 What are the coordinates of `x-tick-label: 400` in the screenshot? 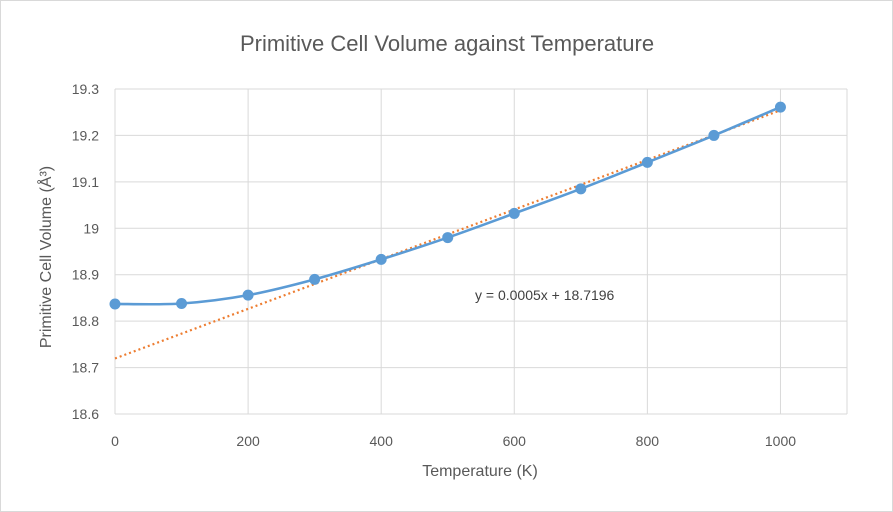 It's located at (382, 441).